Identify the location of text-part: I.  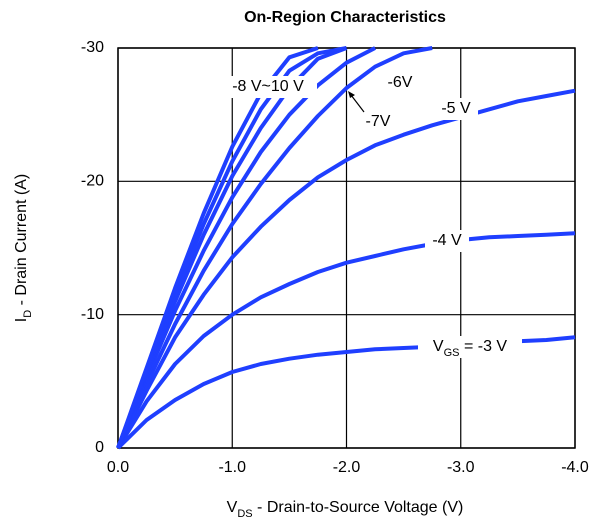
(21, 320).